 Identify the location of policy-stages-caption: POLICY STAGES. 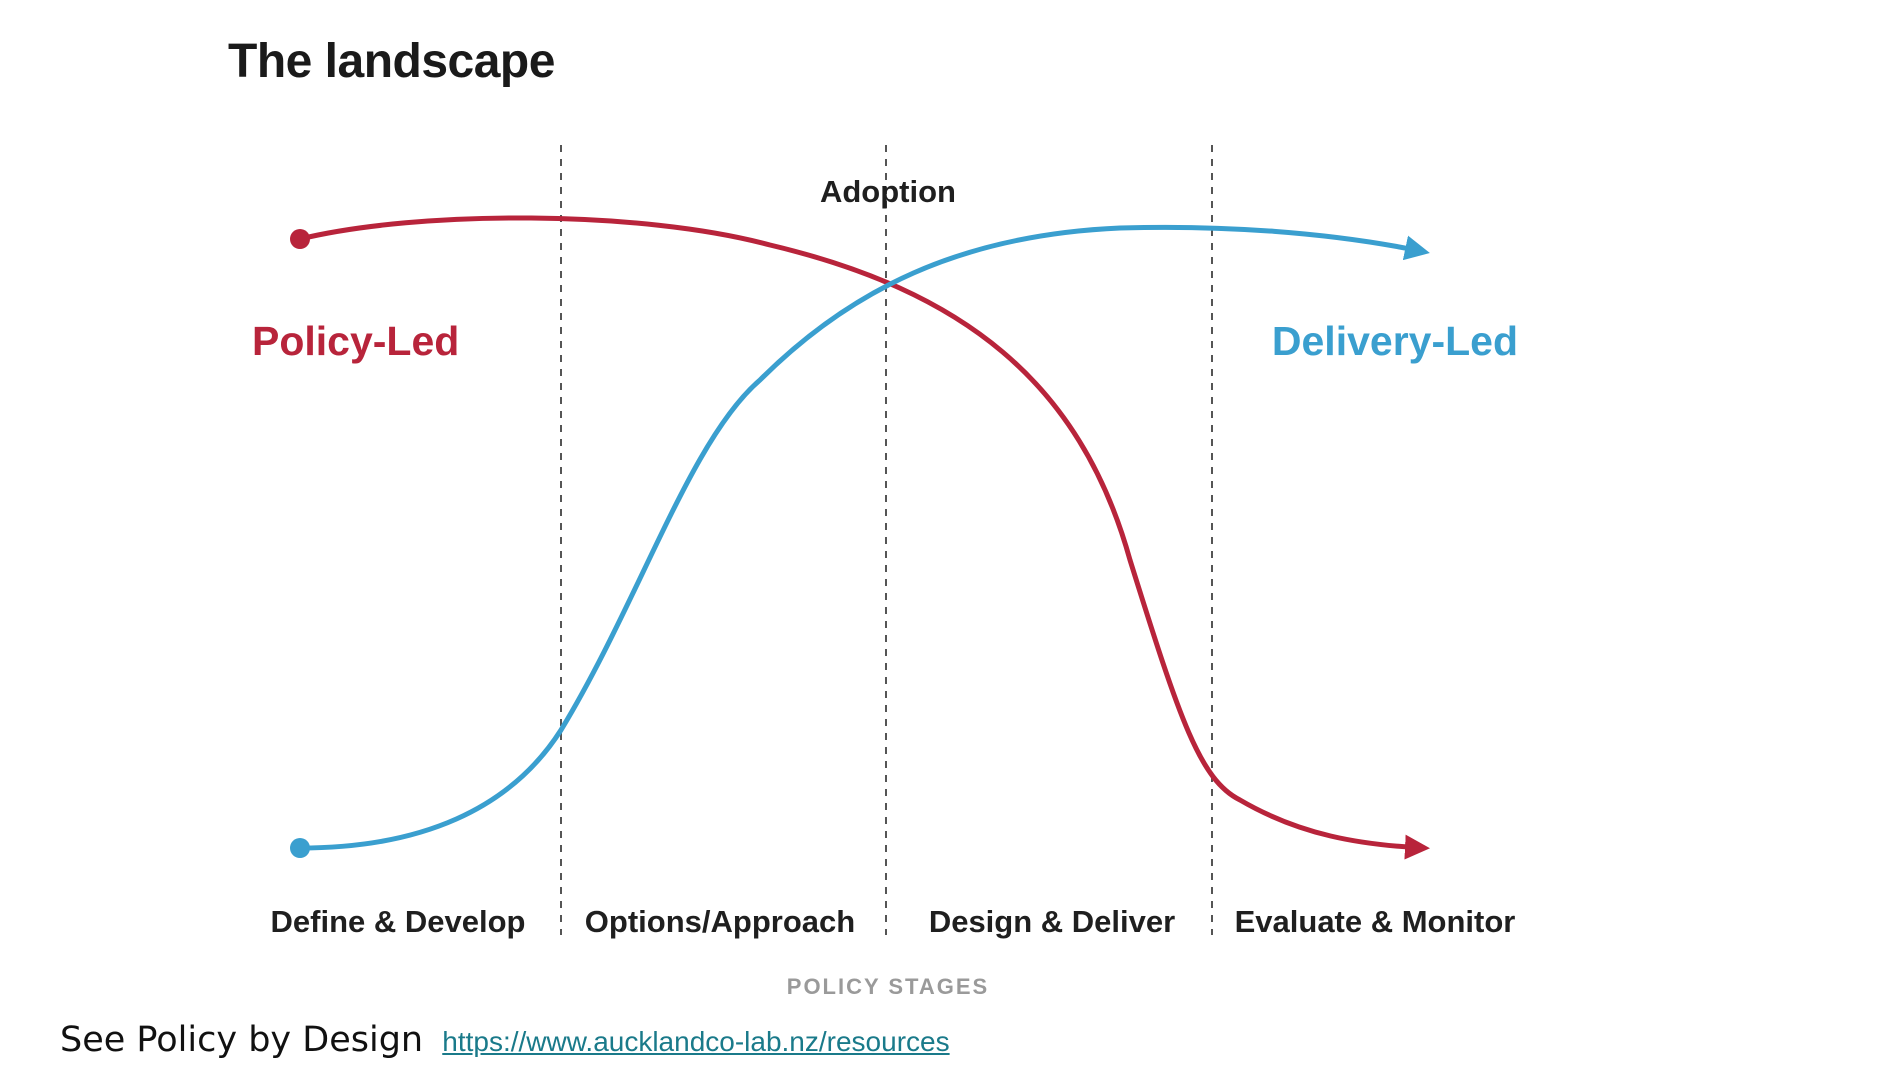
(888, 986).